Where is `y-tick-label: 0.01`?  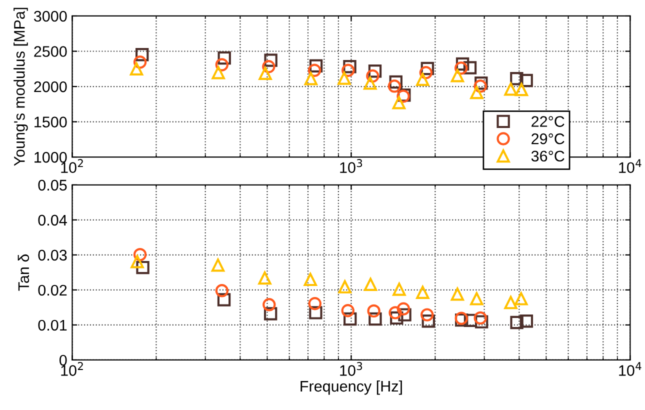 y-tick-label: 0.01 is located at coordinates (52, 325).